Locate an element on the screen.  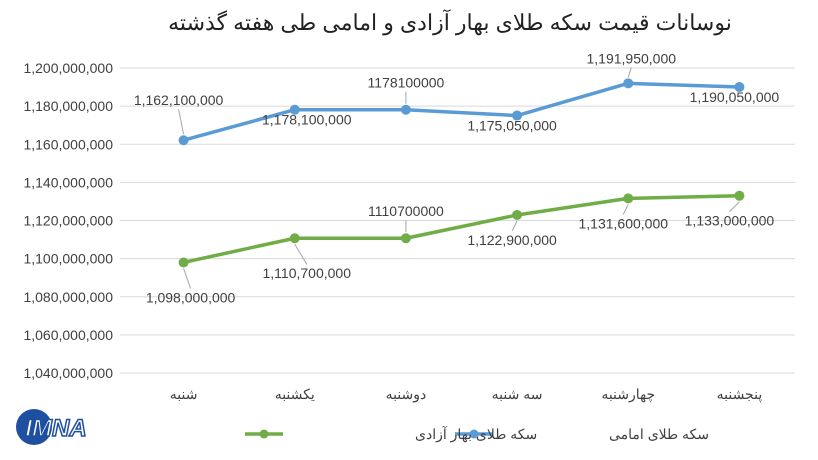
data-label: 1,191,950,000 is located at coordinates (631, 58).